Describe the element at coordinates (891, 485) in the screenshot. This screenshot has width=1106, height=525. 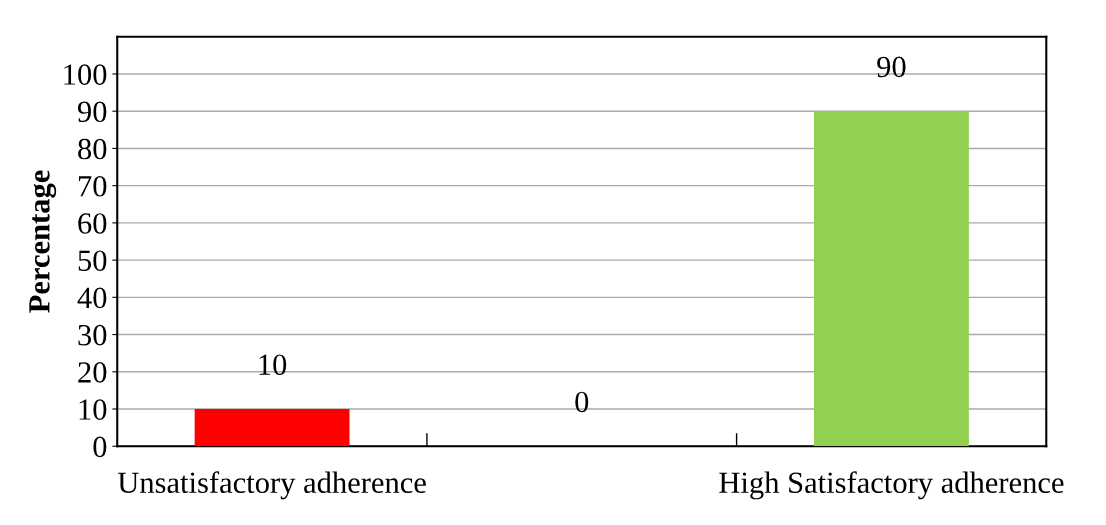
I see `x-tick-label: High Satisfactory adherence` at that location.